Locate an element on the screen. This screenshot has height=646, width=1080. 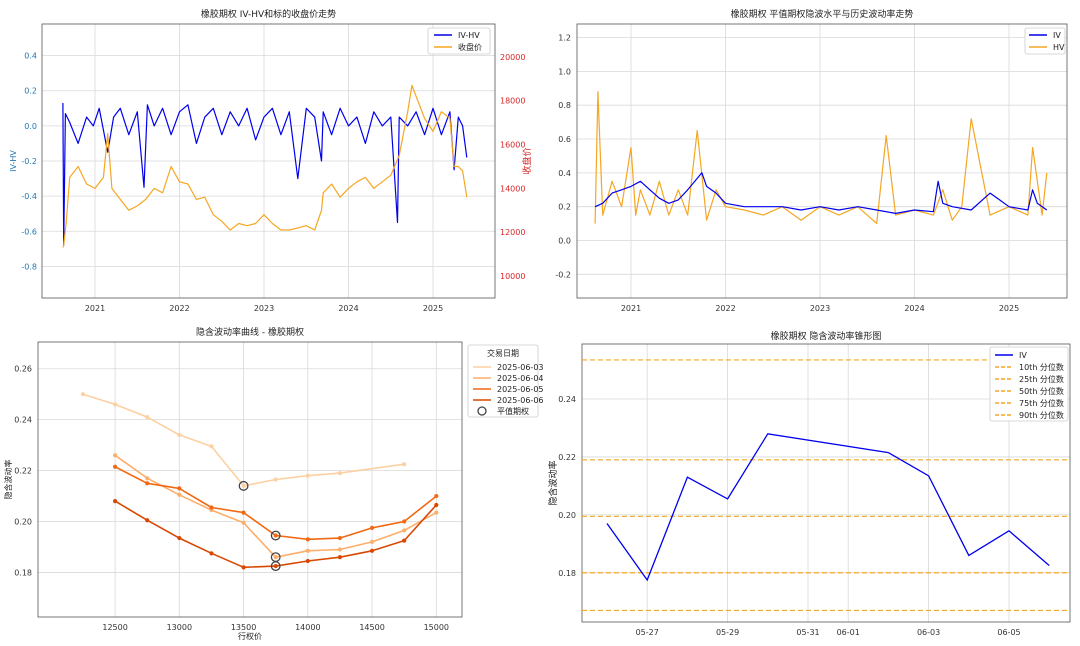
series-line-close-price is located at coordinates (265, 166).